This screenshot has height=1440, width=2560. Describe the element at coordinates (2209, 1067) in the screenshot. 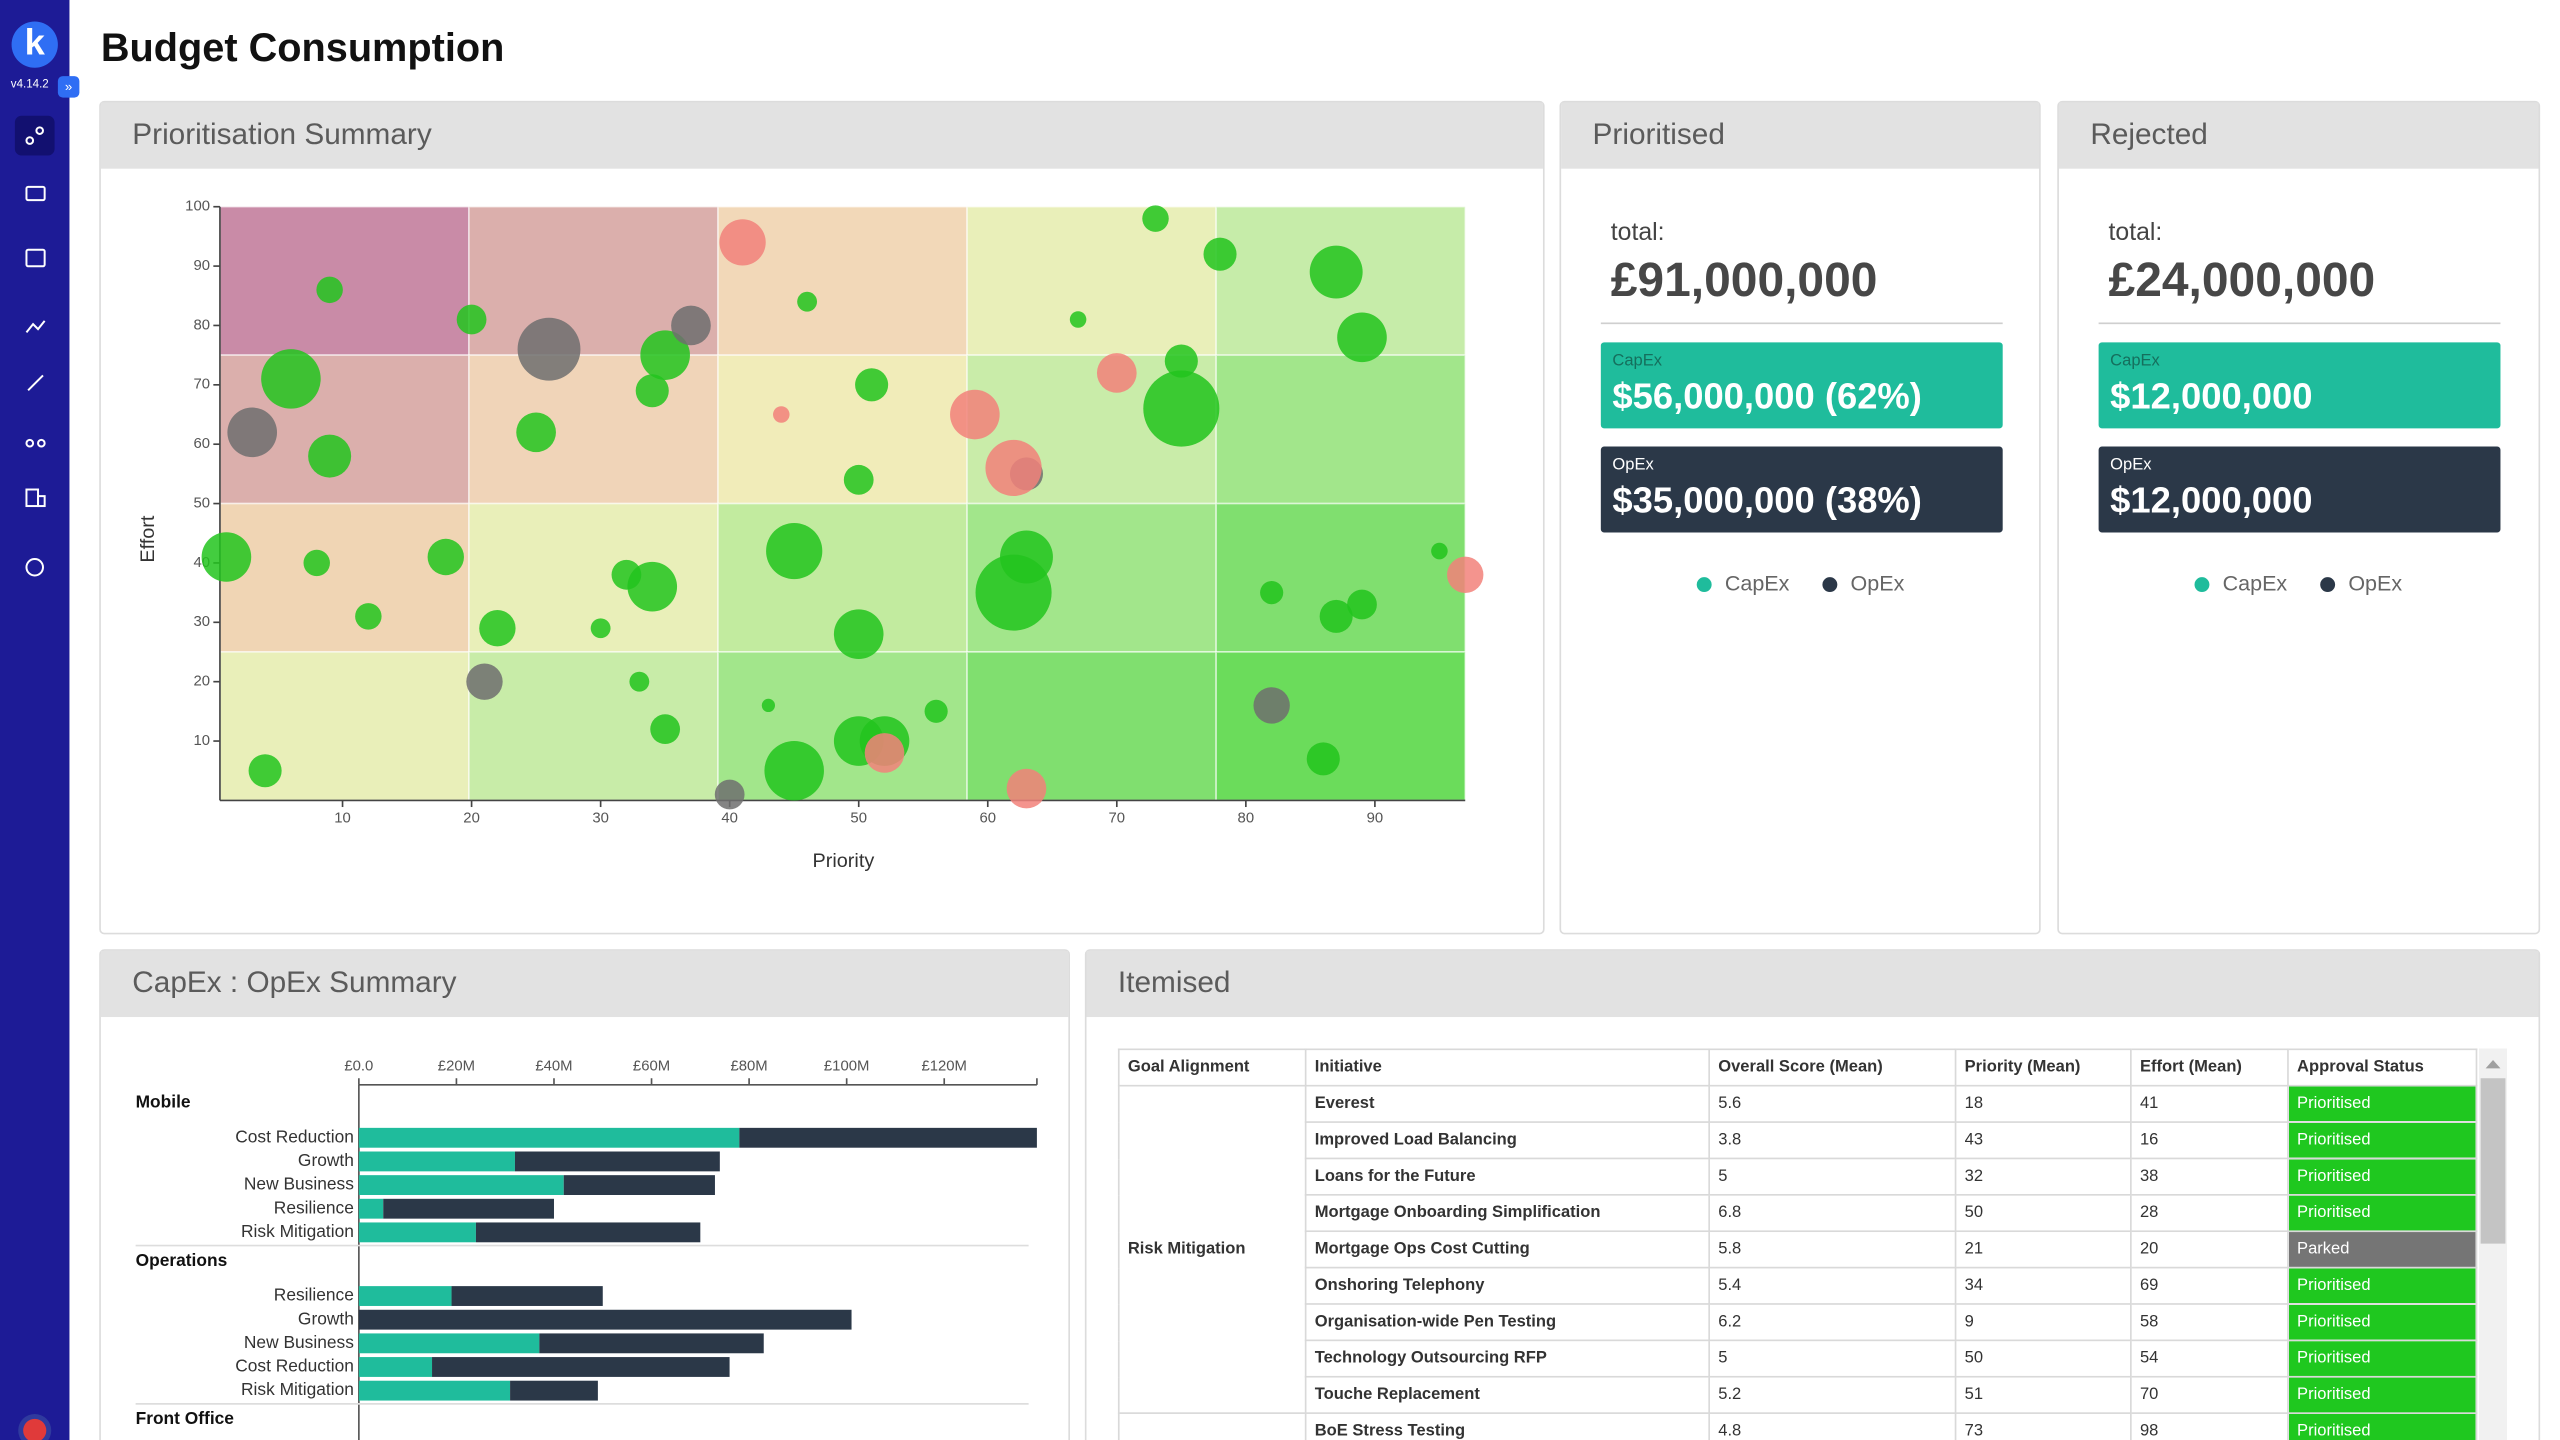

I see `column-header: Effort (Mean)` at that location.